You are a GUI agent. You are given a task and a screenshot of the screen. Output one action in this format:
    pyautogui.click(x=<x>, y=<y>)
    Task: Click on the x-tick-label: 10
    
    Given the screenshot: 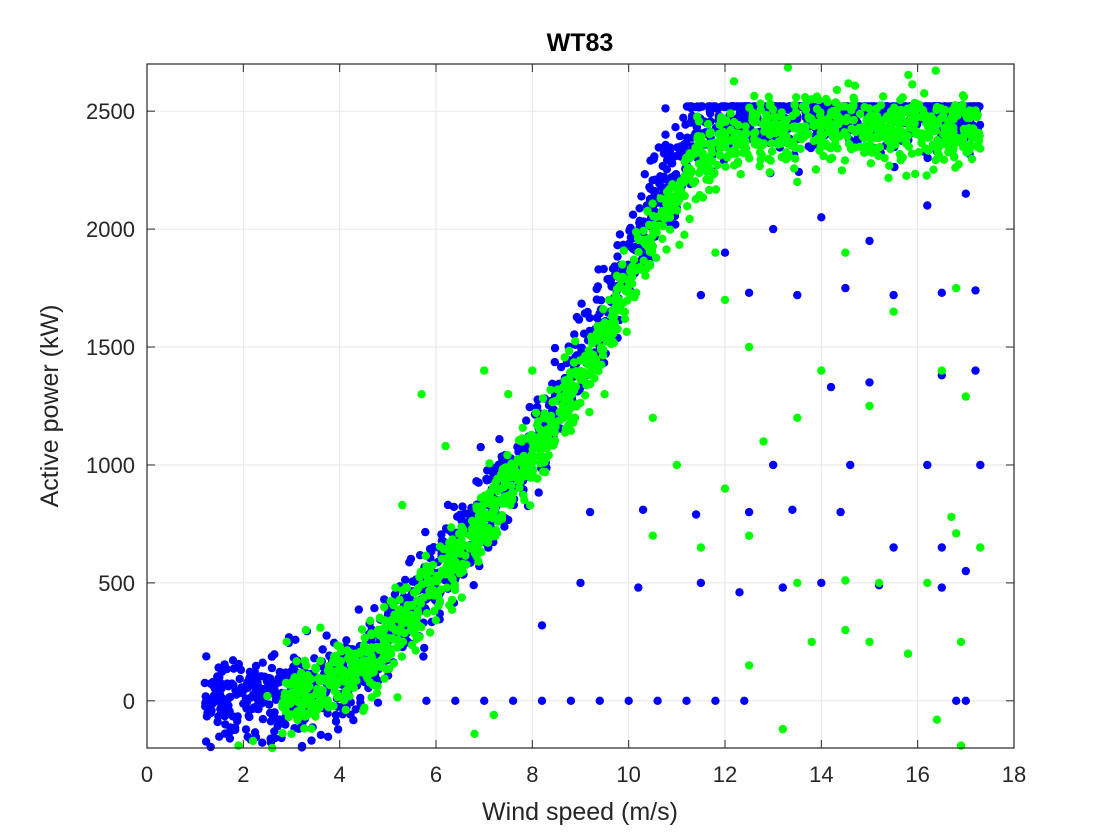 What is the action you would take?
    pyautogui.click(x=628, y=774)
    